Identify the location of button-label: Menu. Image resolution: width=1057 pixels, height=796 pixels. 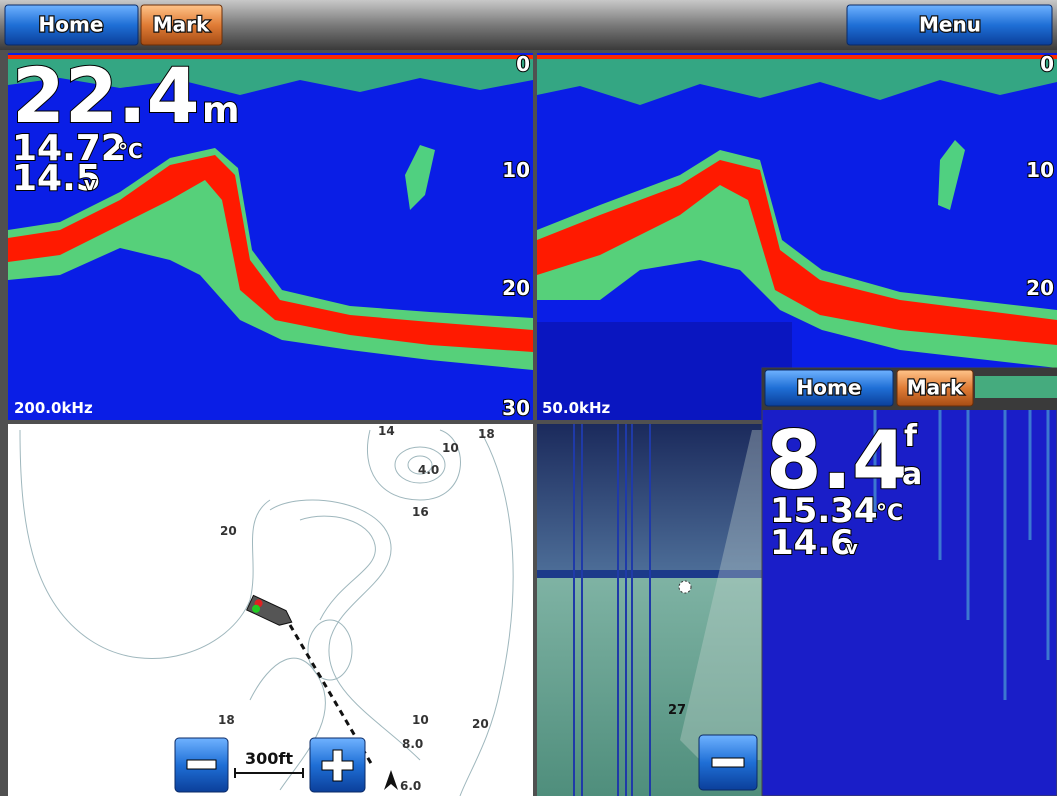
(950, 25).